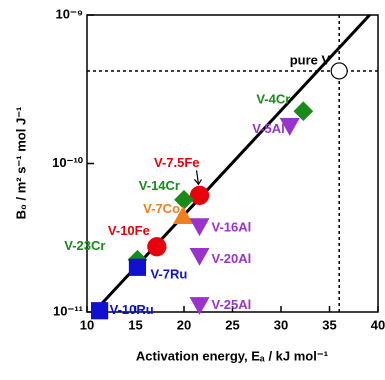 The image size is (385, 380). What do you see at coordinates (84, 245) in the screenshot?
I see `point-label: V-23Cr` at bounding box center [84, 245].